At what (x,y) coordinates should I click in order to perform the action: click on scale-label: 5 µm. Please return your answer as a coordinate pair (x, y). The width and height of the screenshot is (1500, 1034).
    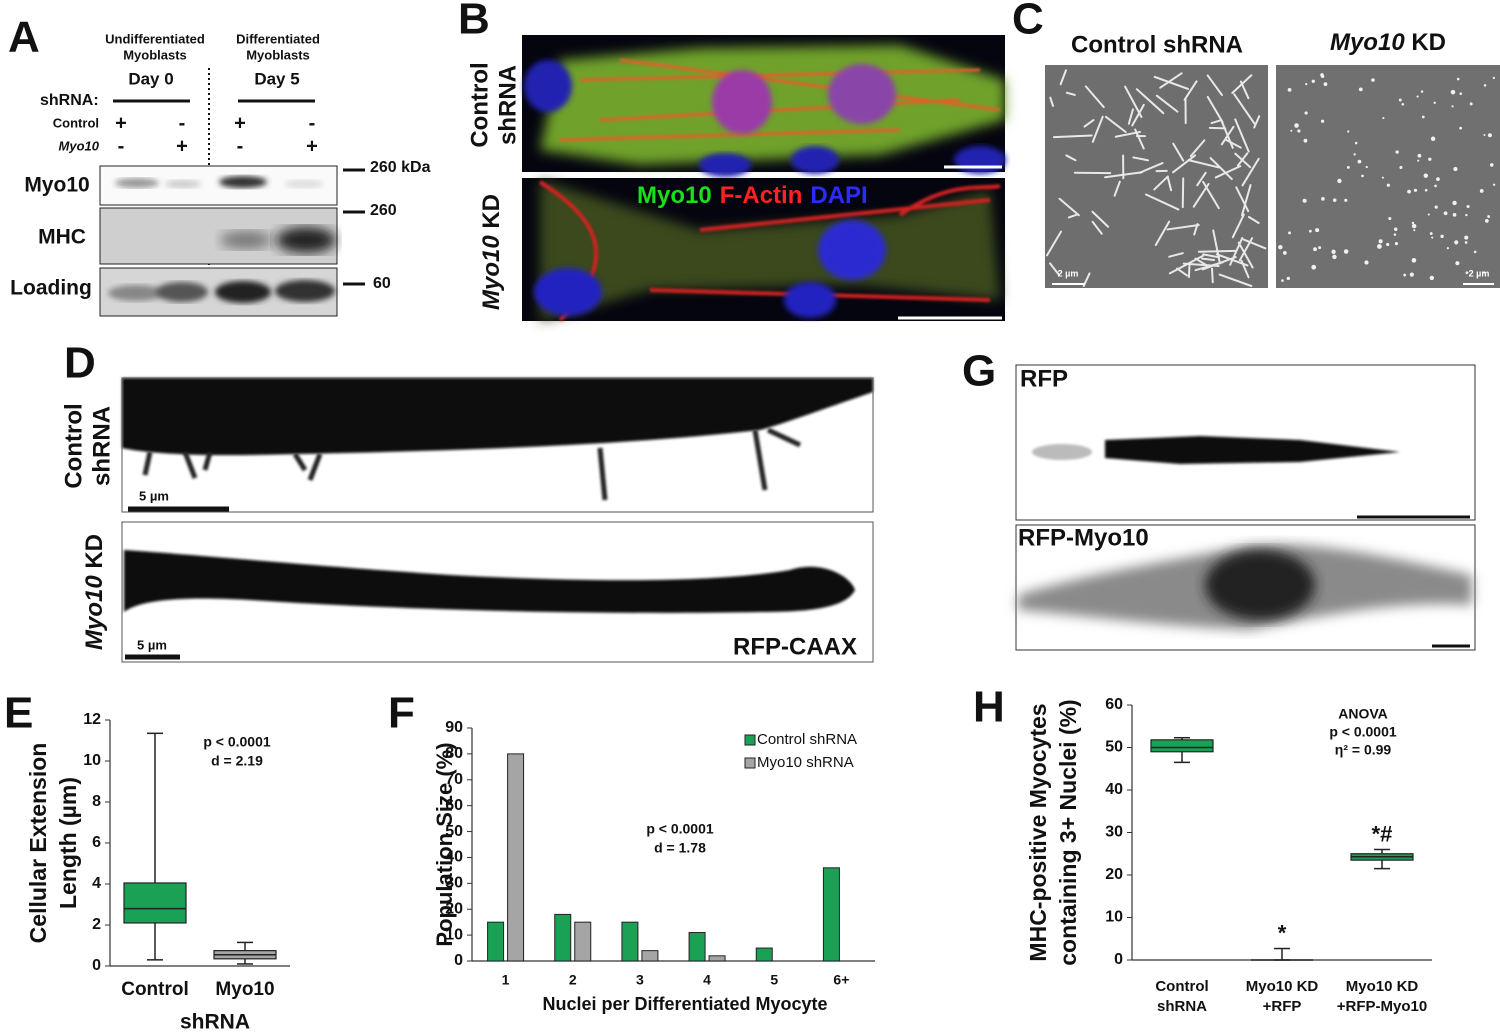
    Looking at the image, I should click on (152, 644).